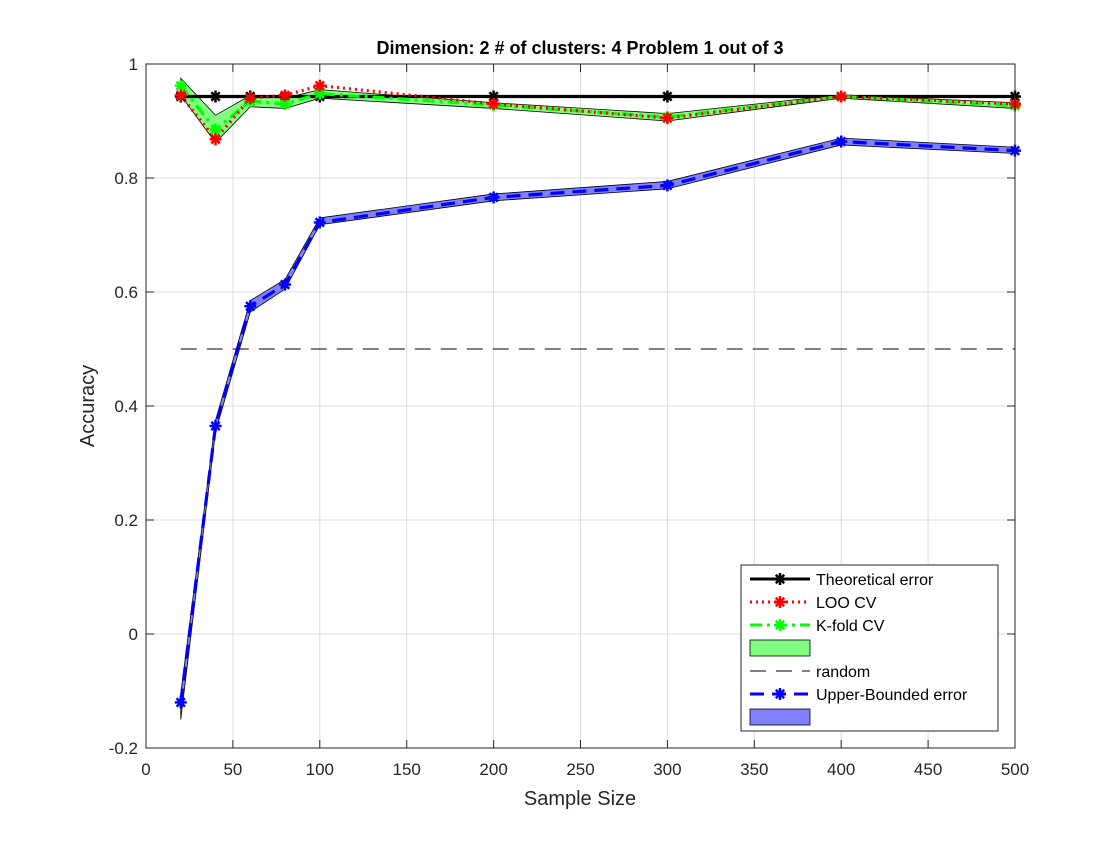 This screenshot has width=1120, height=845. What do you see at coordinates (580, 799) in the screenshot?
I see `x-axis-label: Sample Size` at bounding box center [580, 799].